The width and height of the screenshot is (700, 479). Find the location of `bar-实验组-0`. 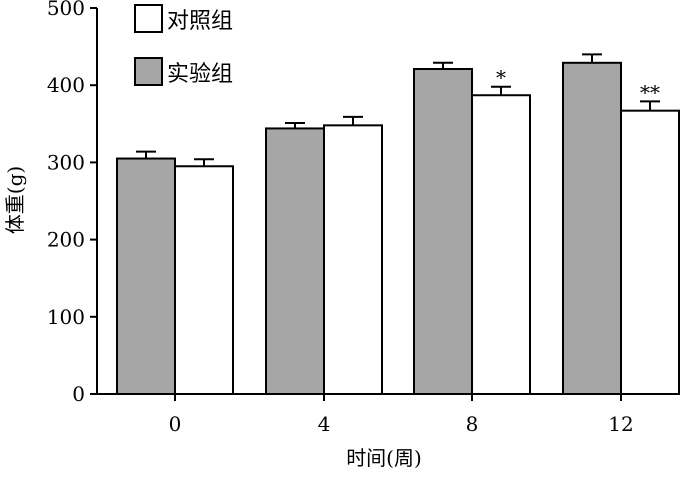

bar-实验组-0 is located at coordinates (146, 276).